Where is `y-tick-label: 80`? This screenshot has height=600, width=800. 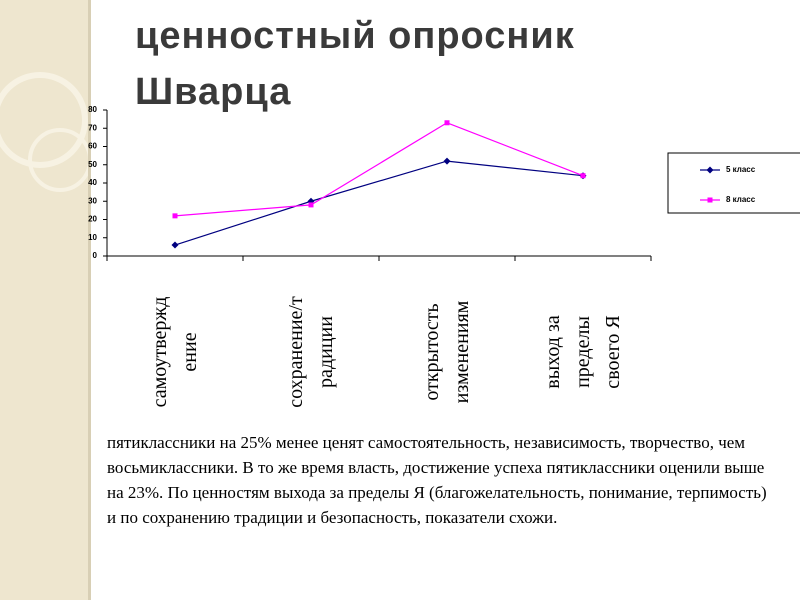 y-tick-label: 80 is located at coordinates (92, 109).